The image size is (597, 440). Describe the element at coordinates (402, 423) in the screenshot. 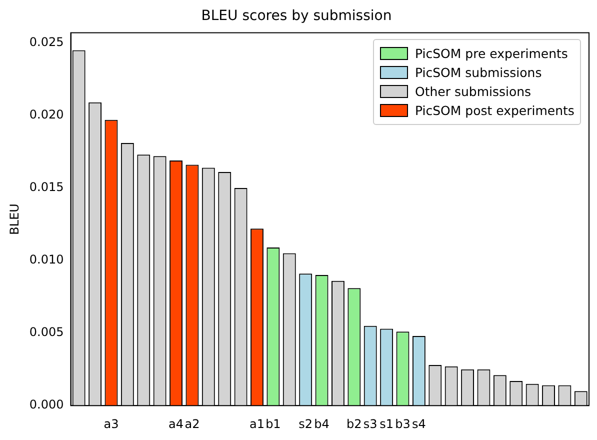

I see `x-tick-label: b3` at that location.